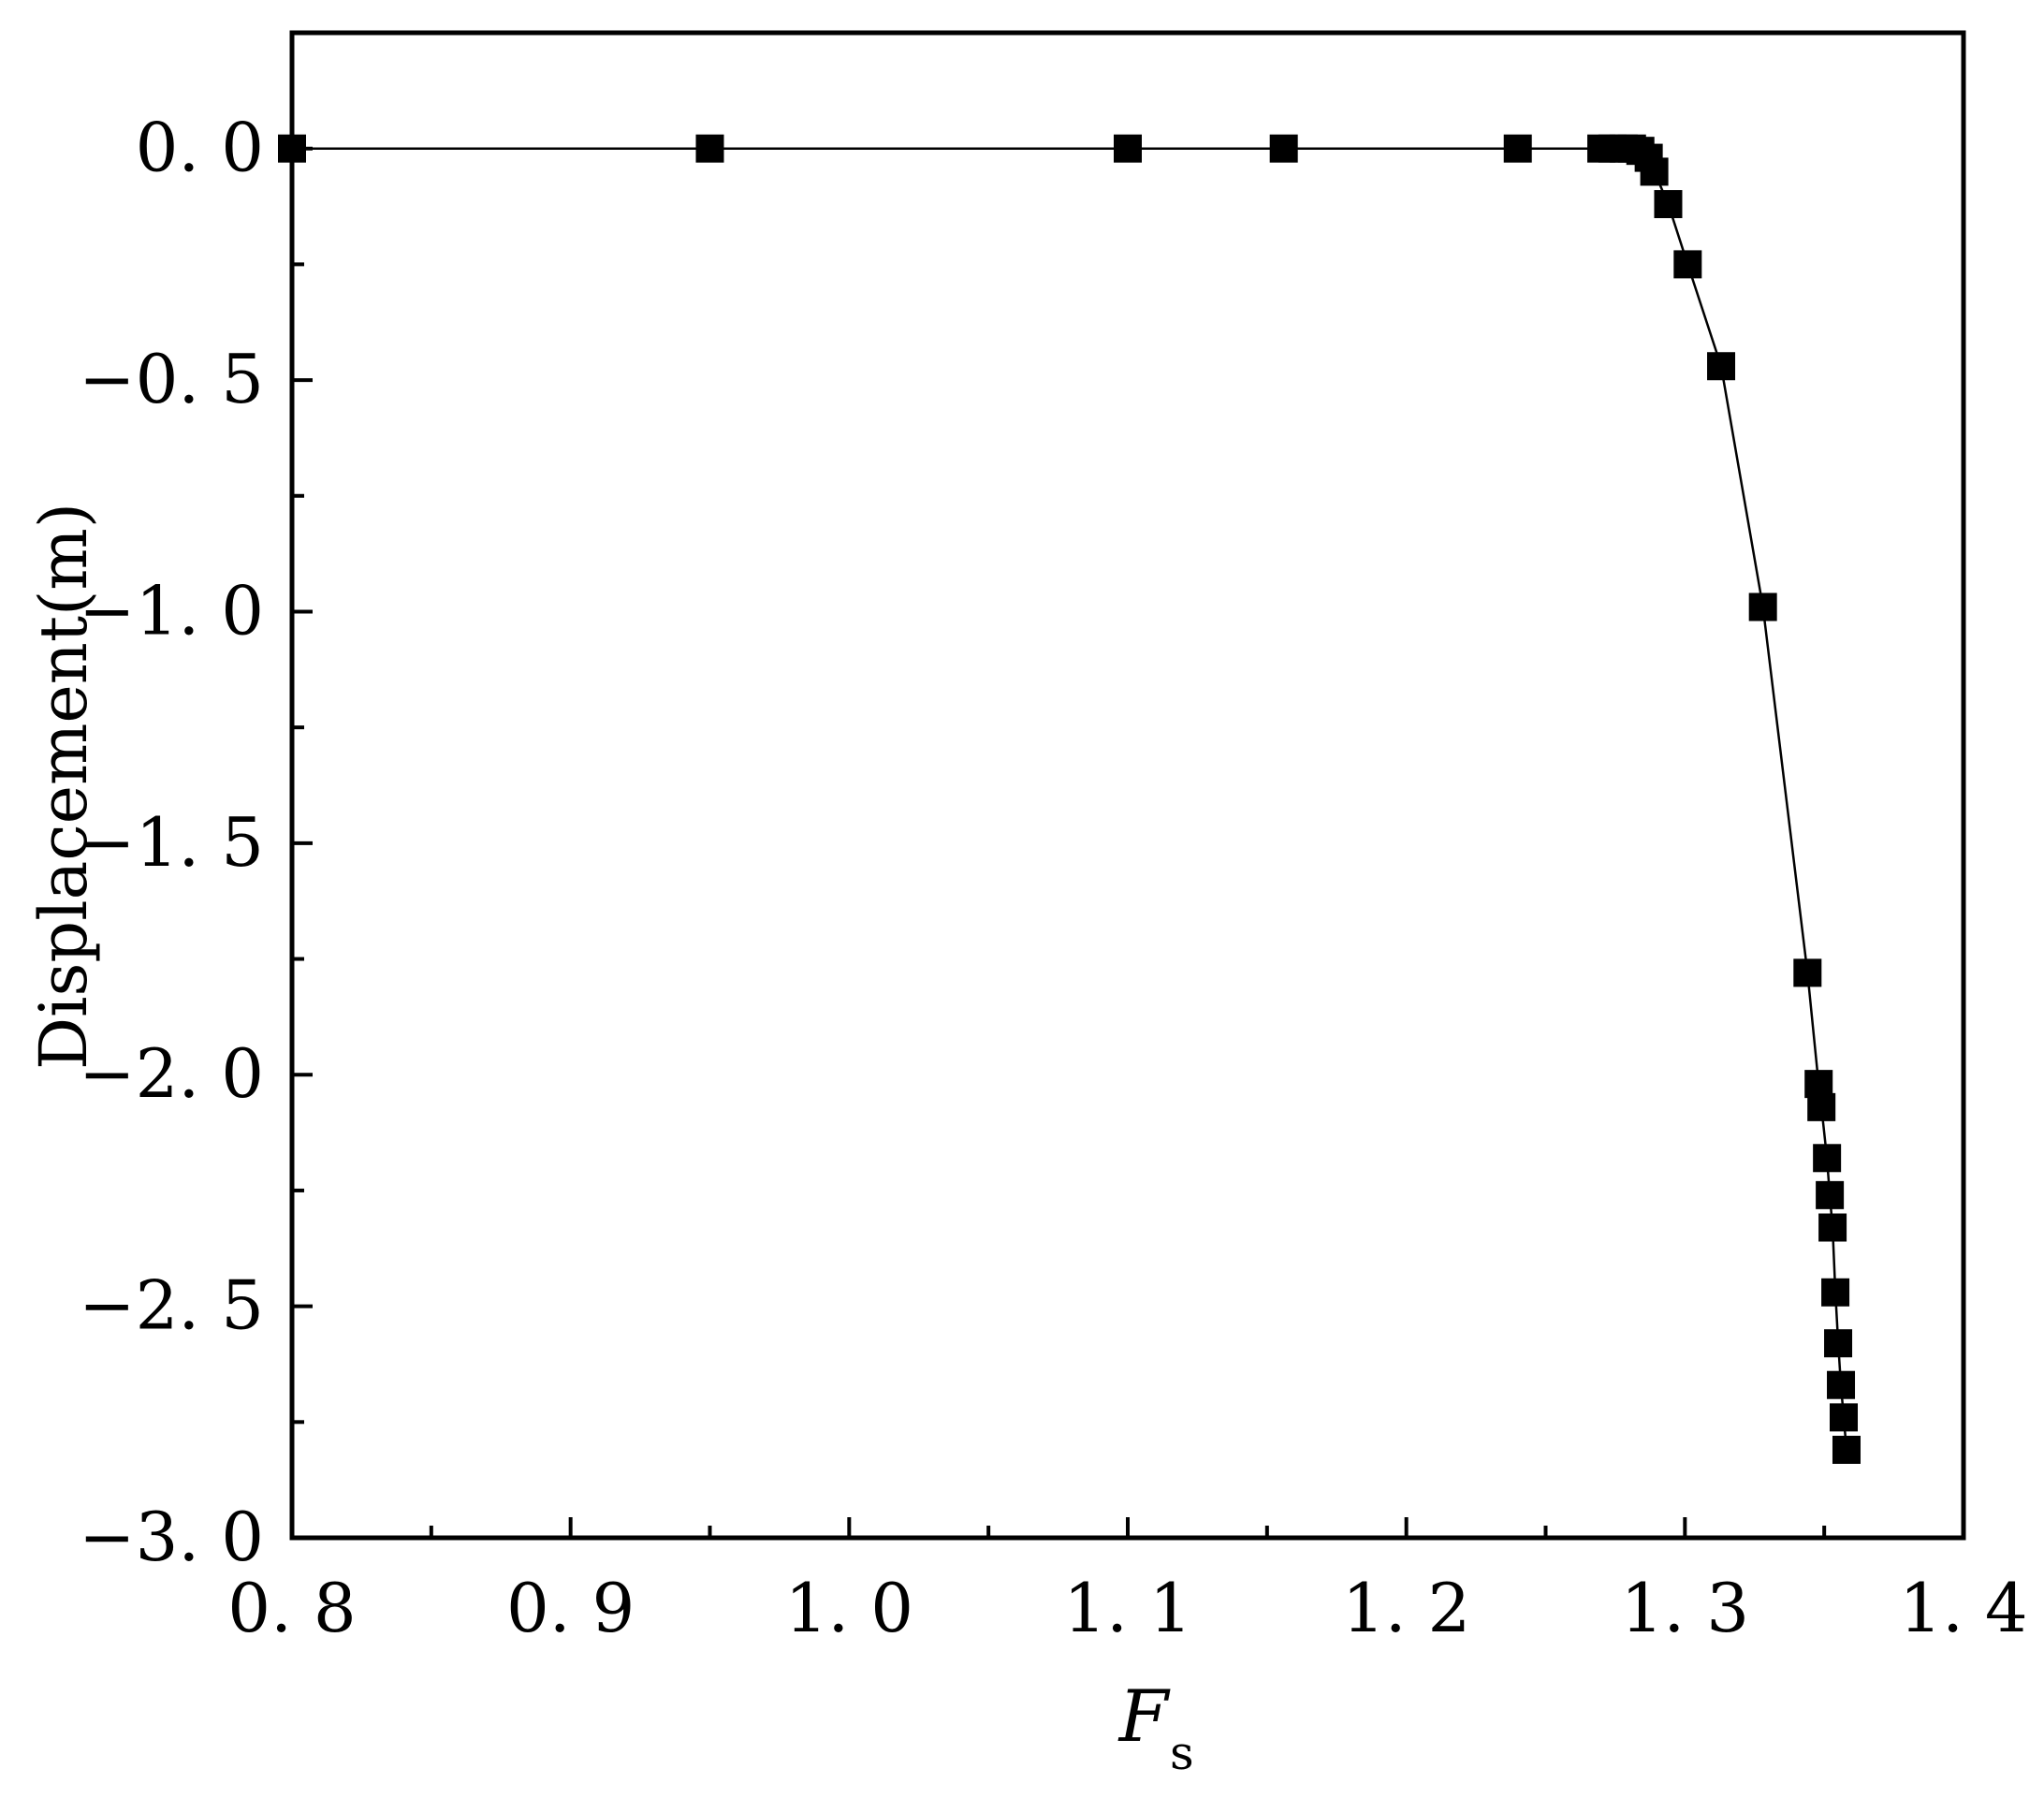 The height and width of the screenshot is (1798, 2044). I want to click on y-tick-label: −2. 0, so click(172, 1073).